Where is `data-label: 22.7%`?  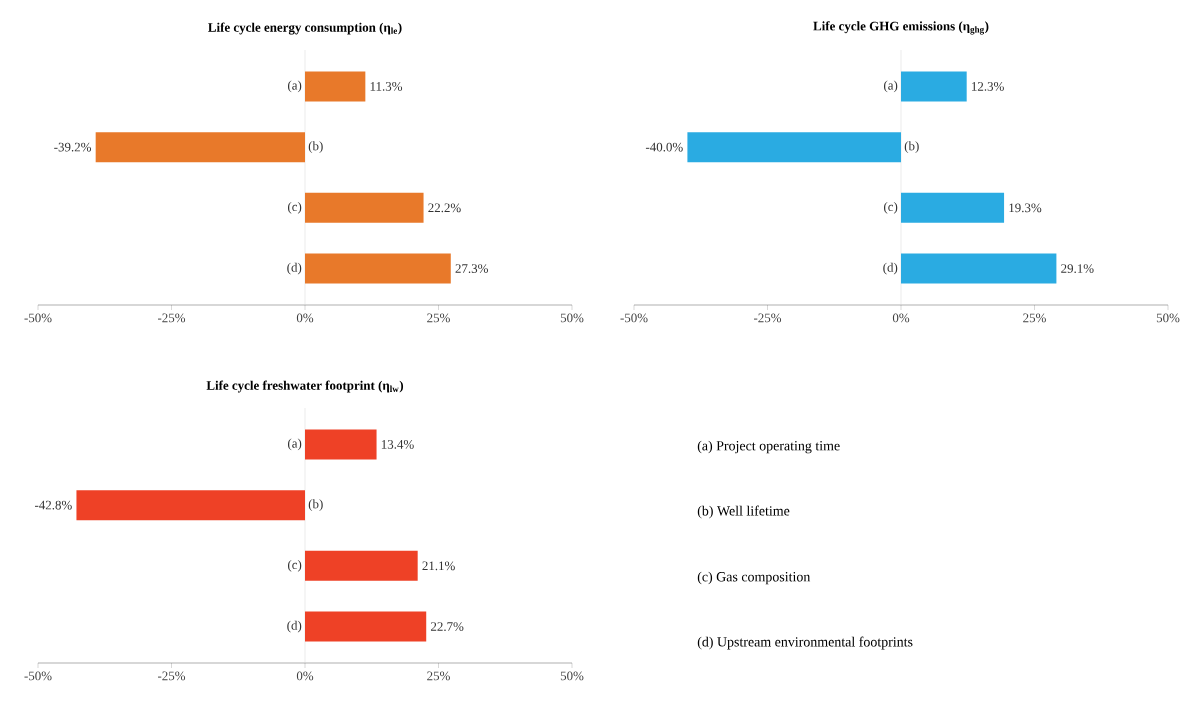
data-label: 22.7% is located at coordinates (447, 626).